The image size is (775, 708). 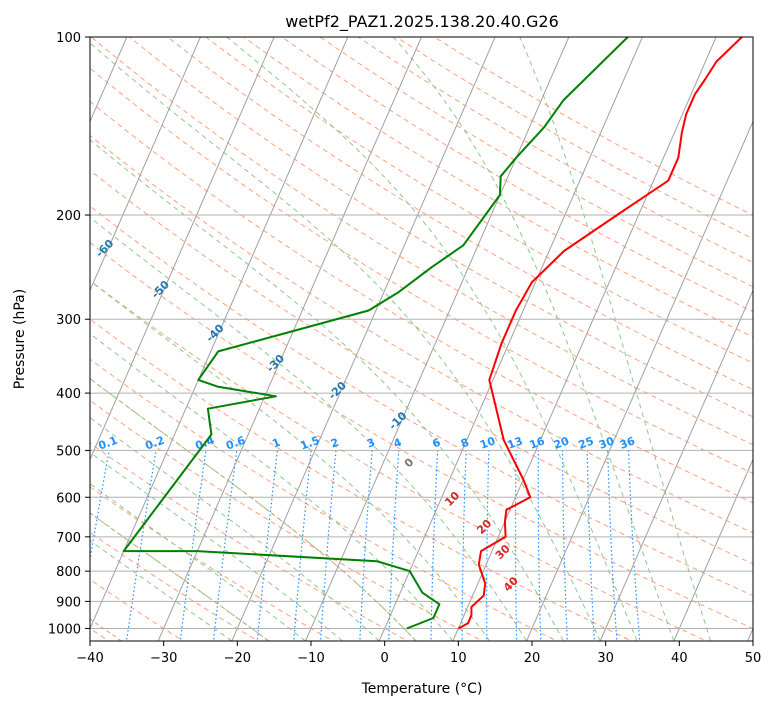 I want to click on isotherm-label: -10, so click(x=397, y=420).